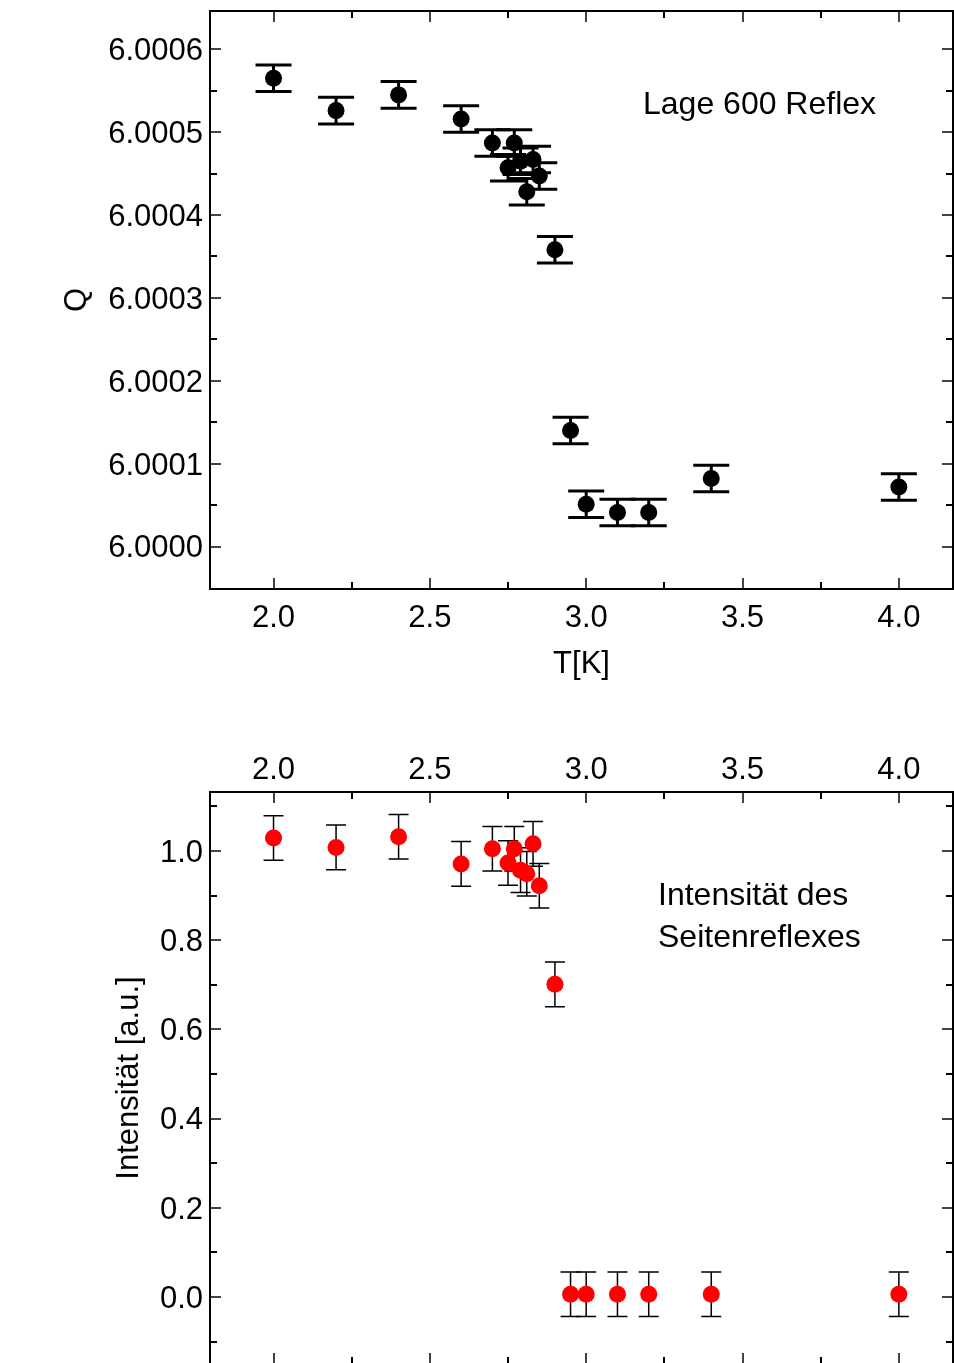 The height and width of the screenshot is (1363, 954). Describe the element at coordinates (760, 103) in the screenshot. I see `annotation: Lage 600 Reflex` at that location.